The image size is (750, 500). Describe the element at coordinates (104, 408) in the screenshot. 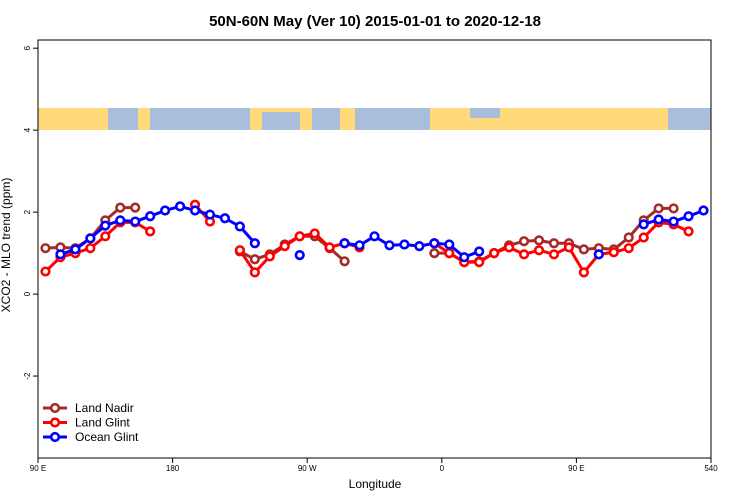

I see `legend-label: Land Nadir` at that location.